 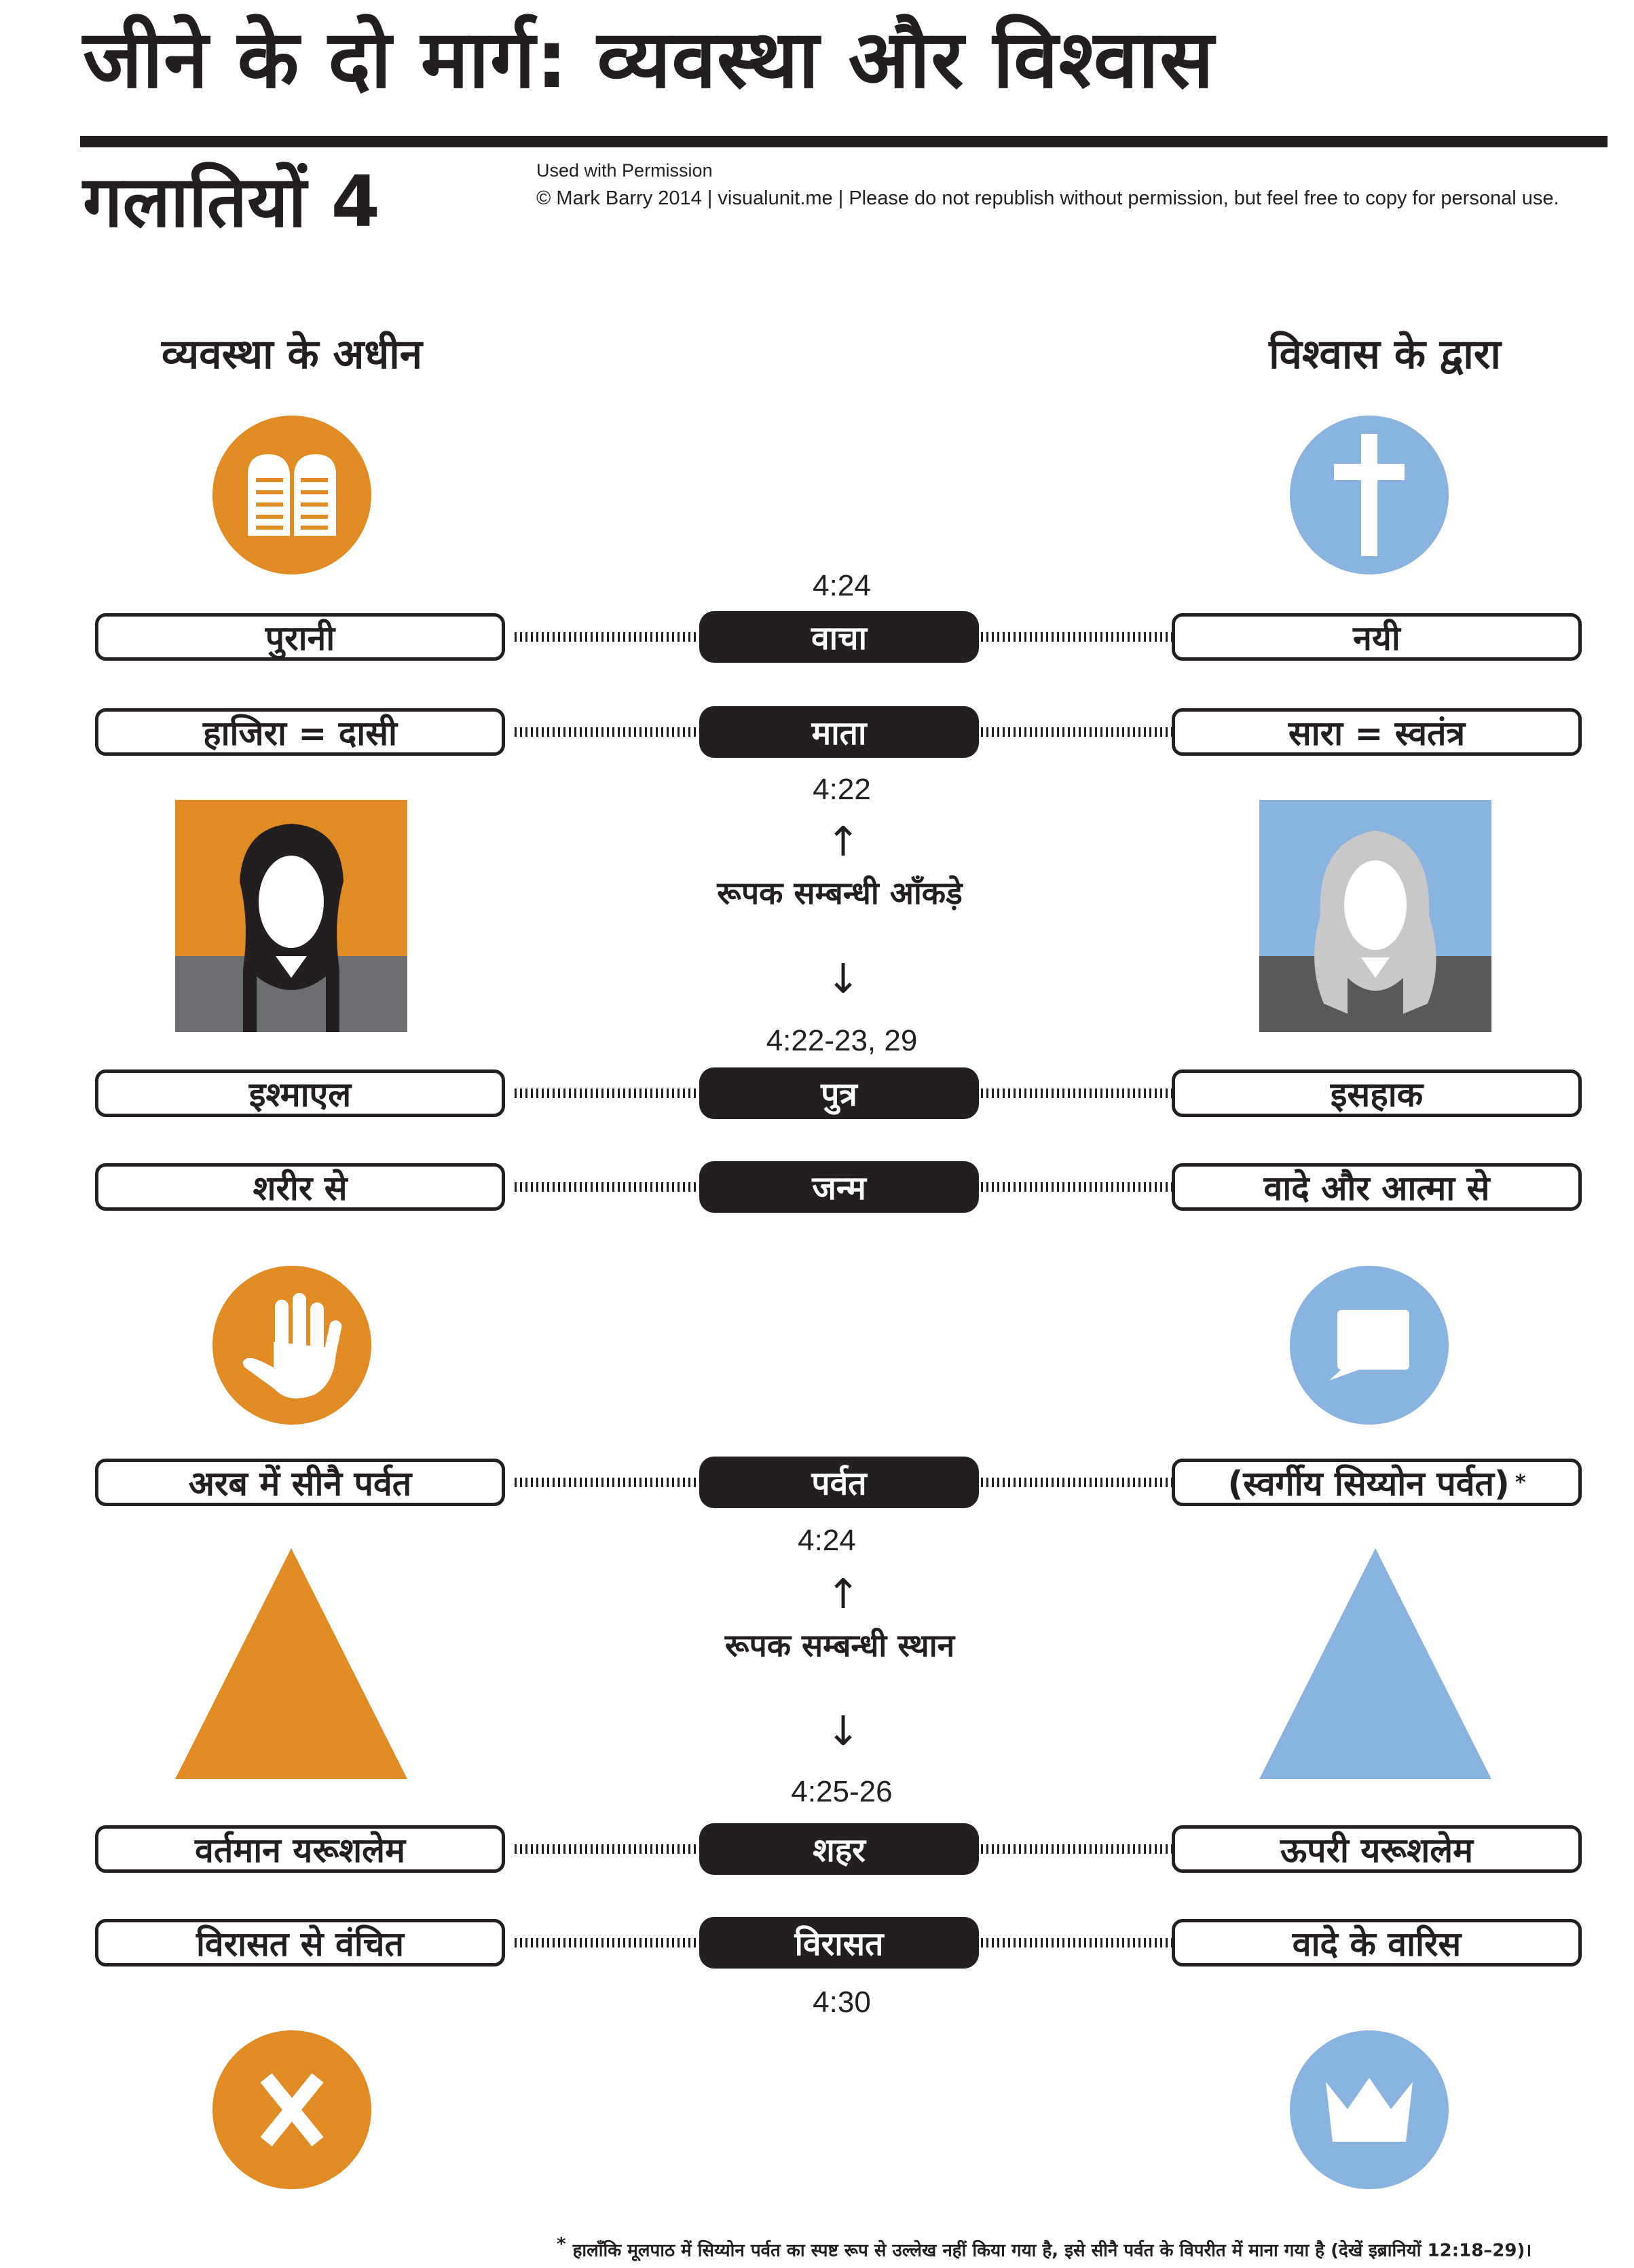 I want to click on row-ishmael: इश्माएल, so click(x=300, y=1093).